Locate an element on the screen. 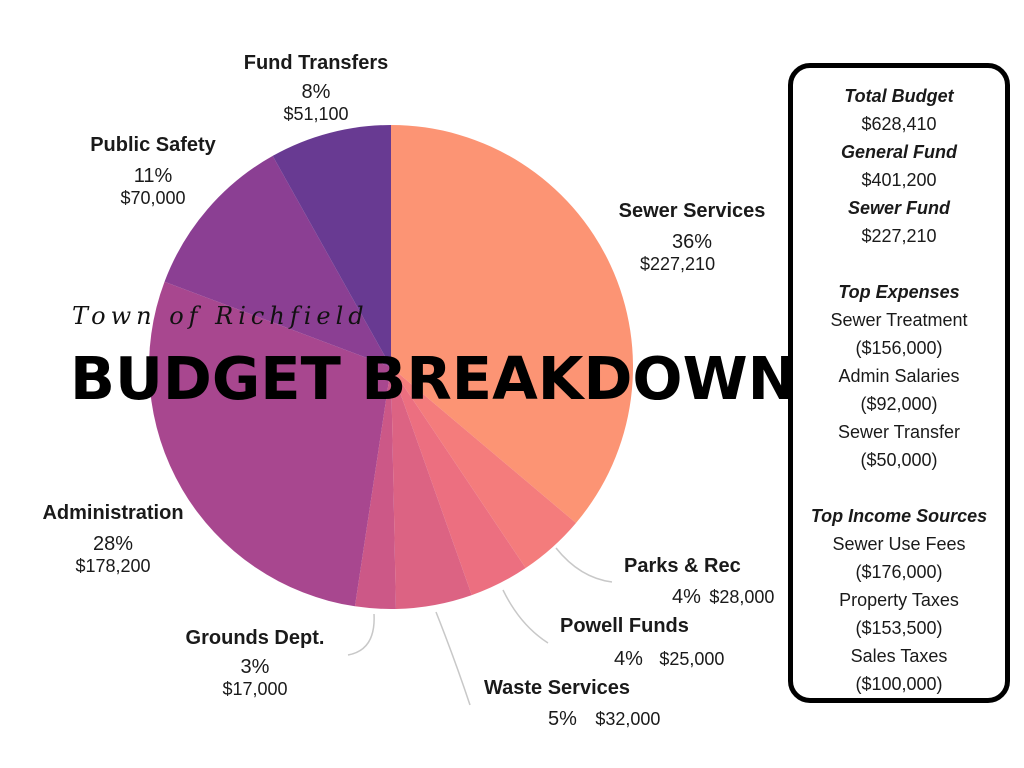  slice-percent: 3% is located at coordinates (255, 667).